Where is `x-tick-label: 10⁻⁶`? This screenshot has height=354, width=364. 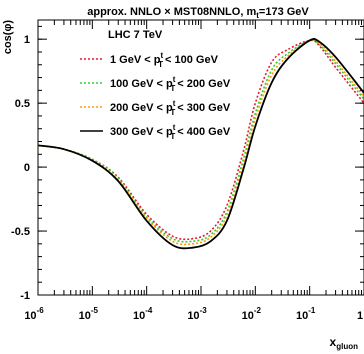 x-tick-label: 10⁻⁶ is located at coordinates (34, 314).